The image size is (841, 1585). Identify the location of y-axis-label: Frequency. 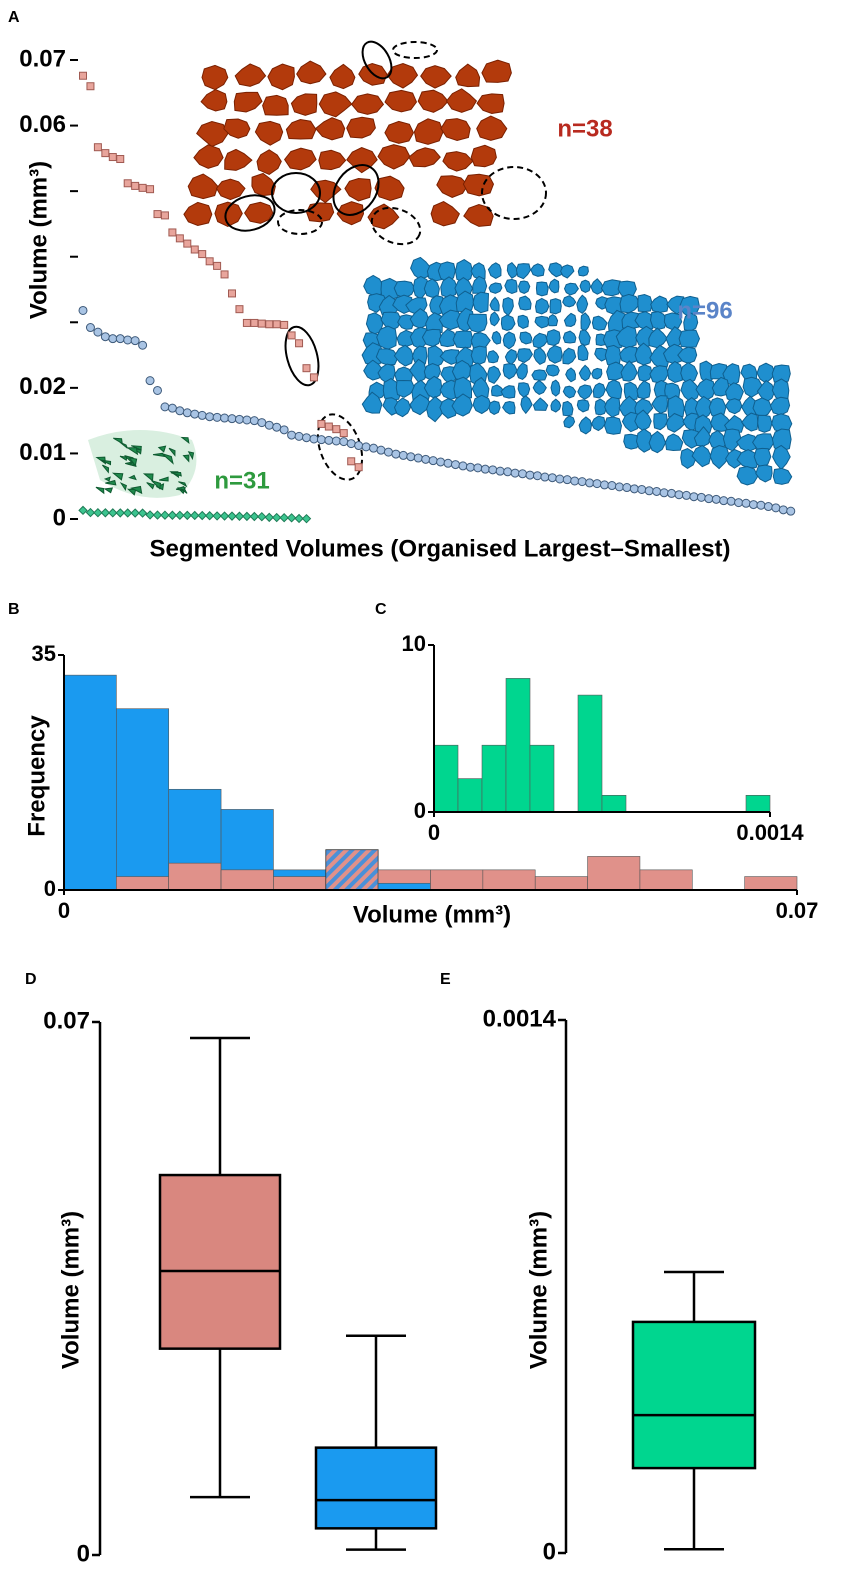
(36, 776).